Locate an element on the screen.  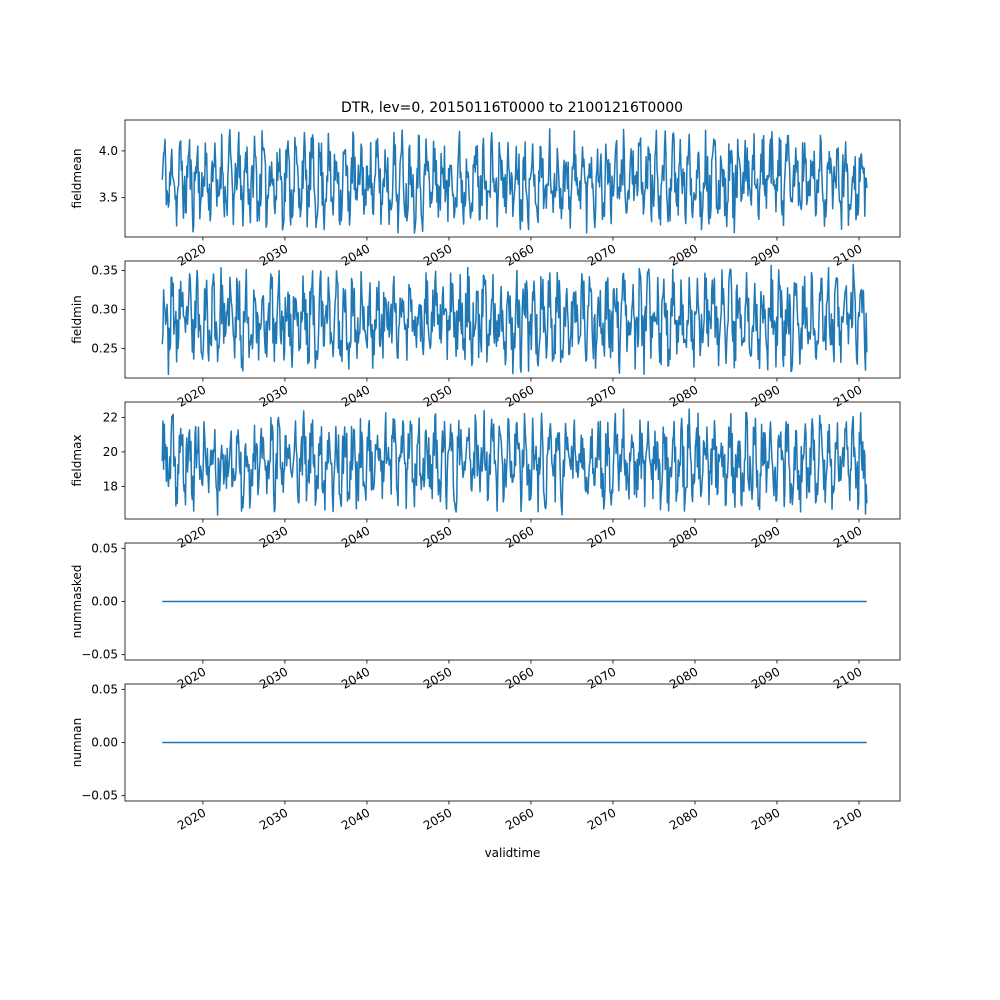
y-tick-label: 22 is located at coordinates (110, 417).